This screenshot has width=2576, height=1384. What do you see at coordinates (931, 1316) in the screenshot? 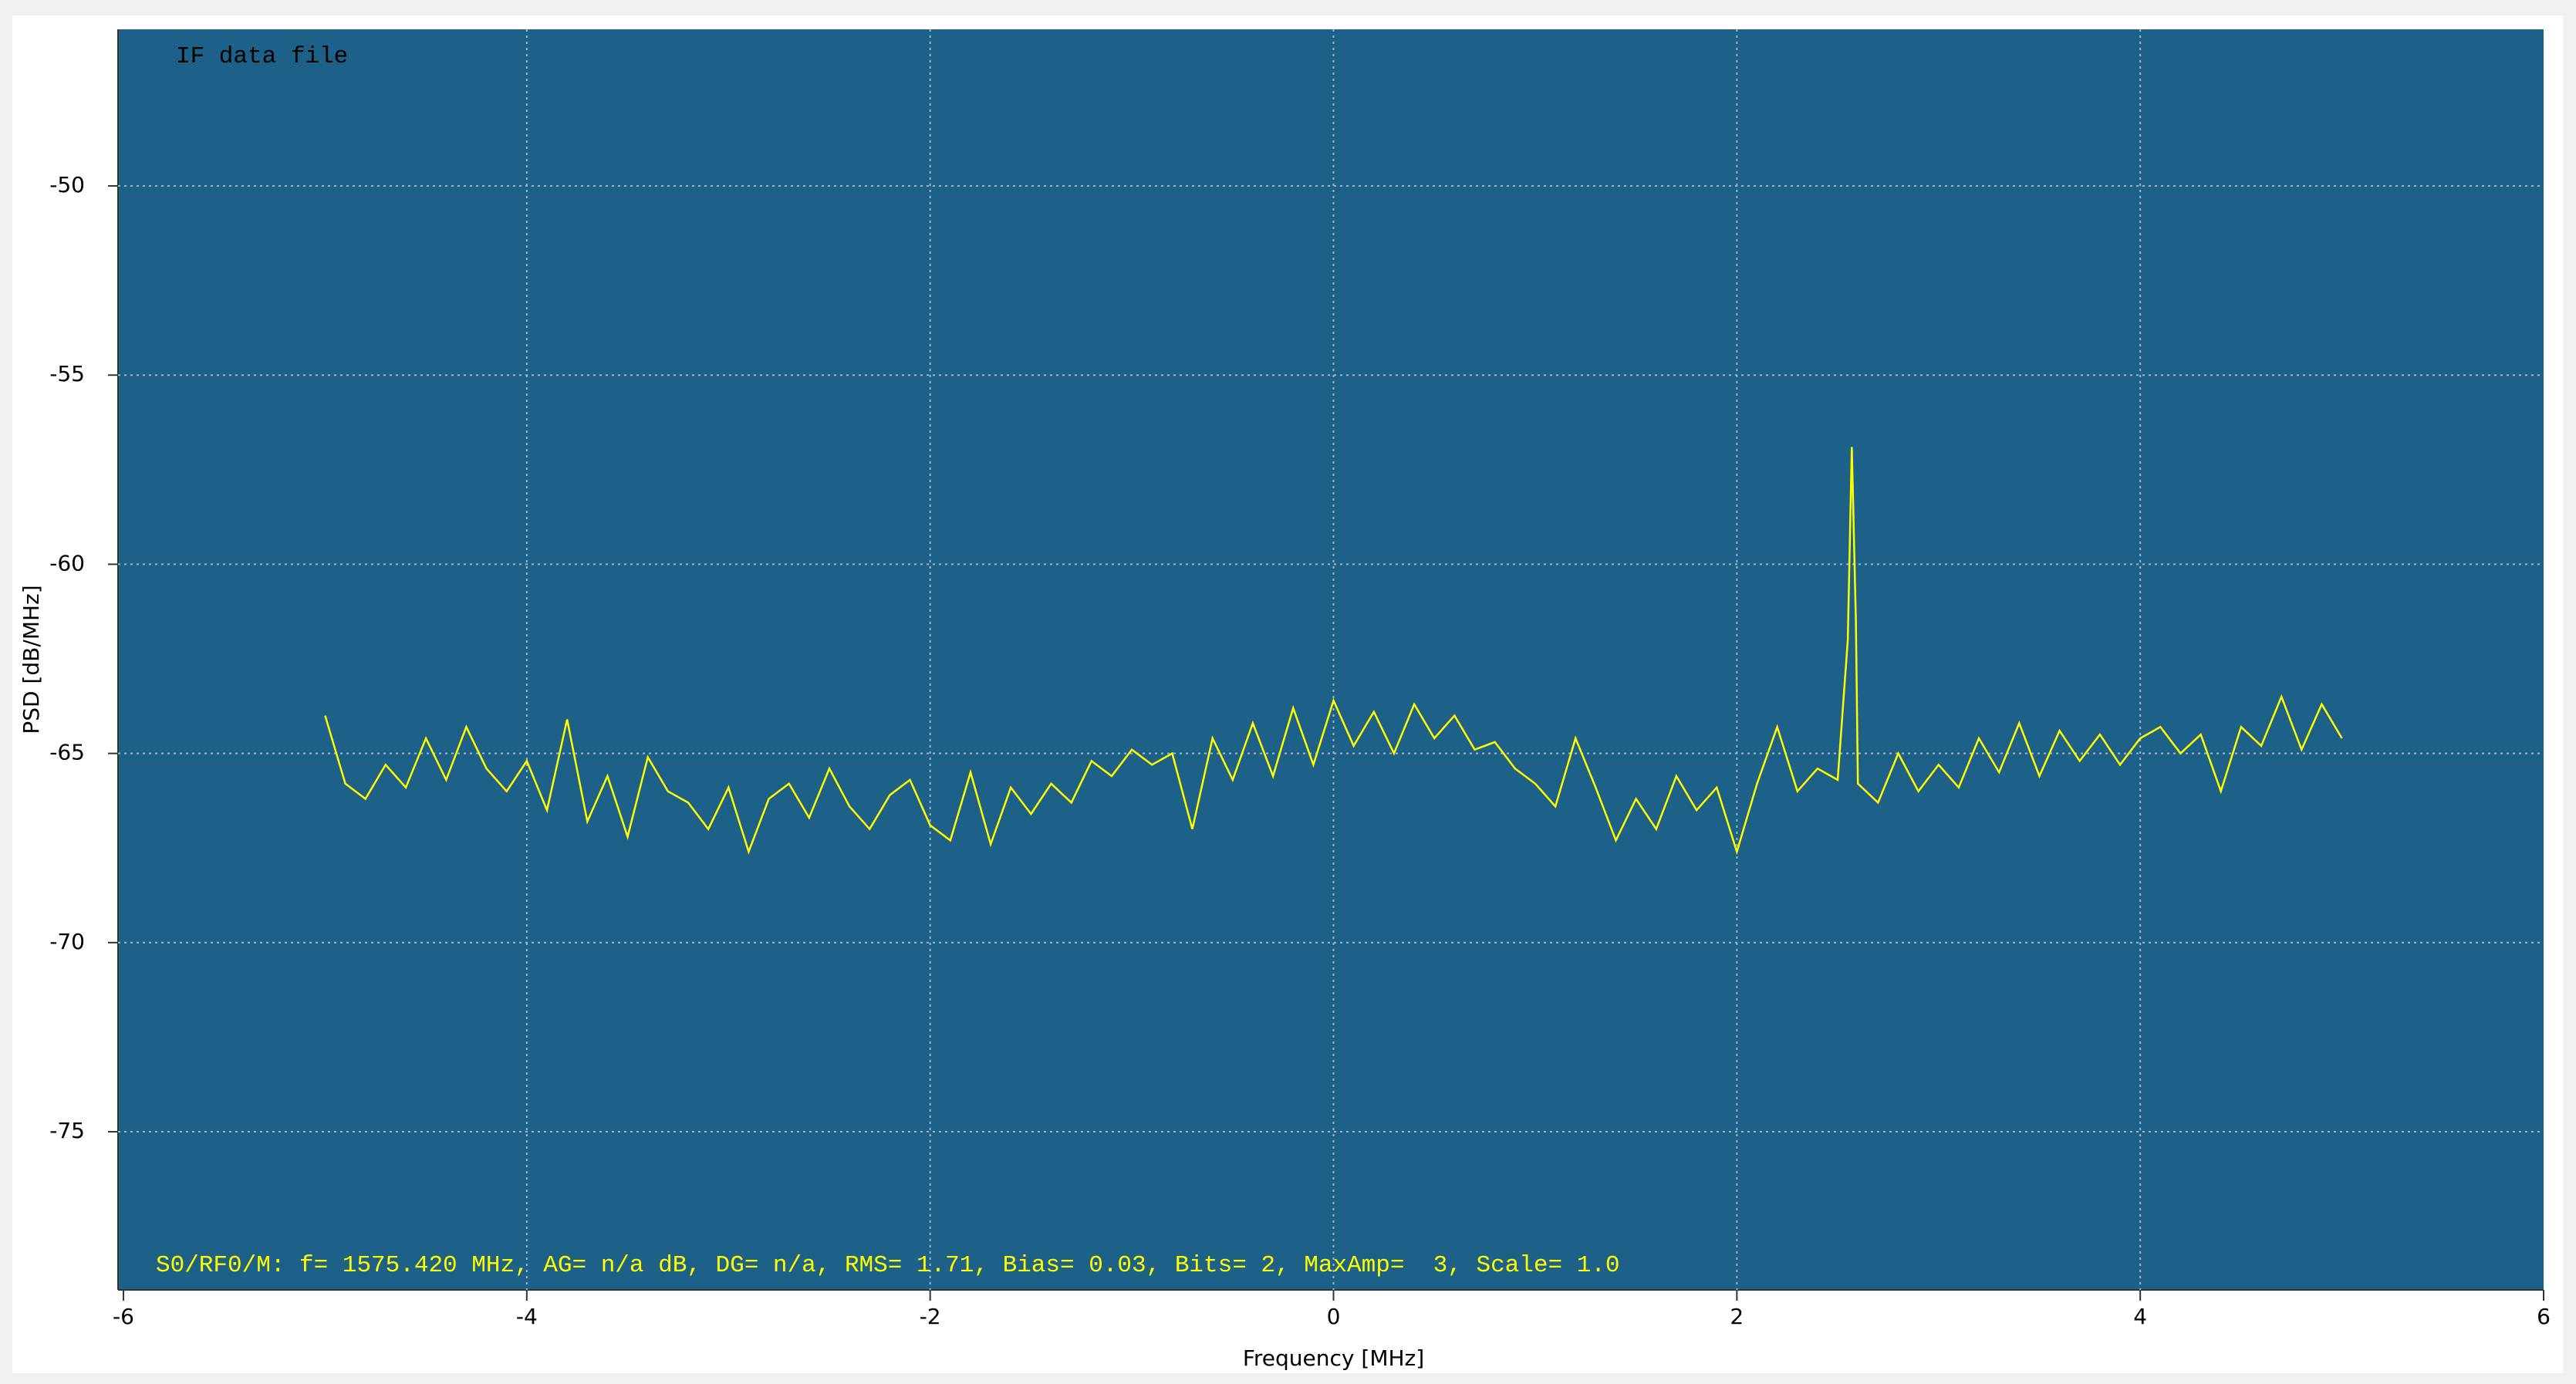
I see `x-tick-label: -2` at bounding box center [931, 1316].